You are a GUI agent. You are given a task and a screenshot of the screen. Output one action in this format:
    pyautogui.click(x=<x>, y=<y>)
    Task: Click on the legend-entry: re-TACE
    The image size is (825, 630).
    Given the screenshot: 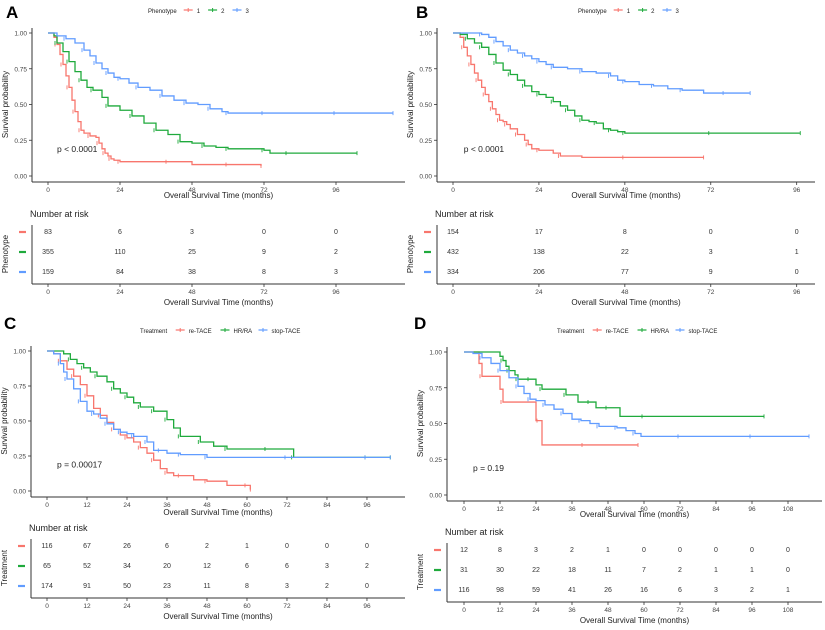 What is the action you would take?
    pyautogui.click(x=617, y=332)
    